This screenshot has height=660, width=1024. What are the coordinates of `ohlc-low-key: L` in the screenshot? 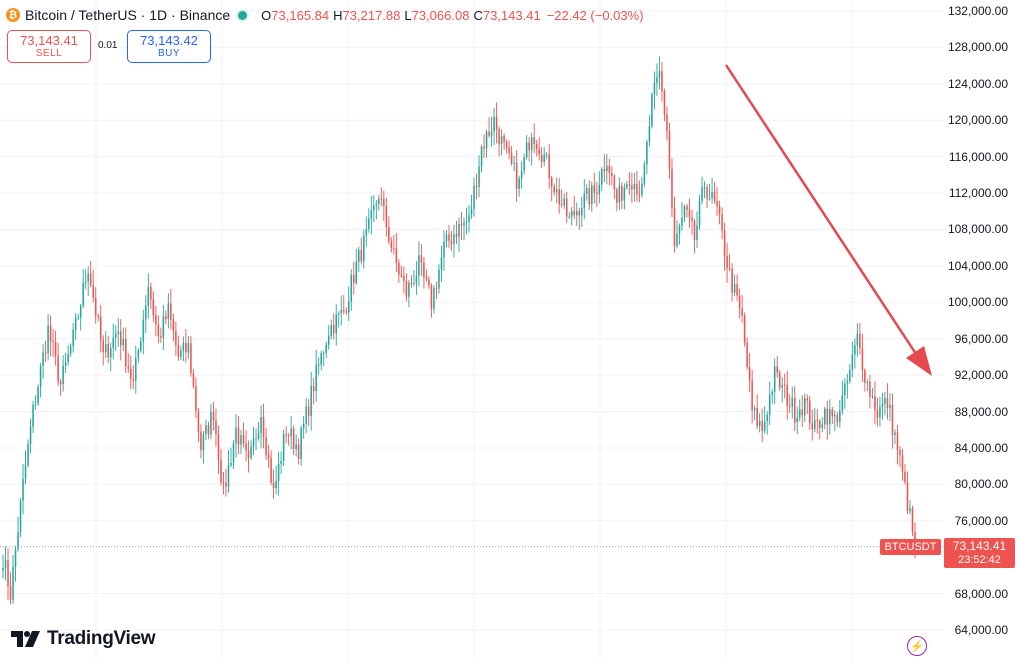 It's located at (408, 15).